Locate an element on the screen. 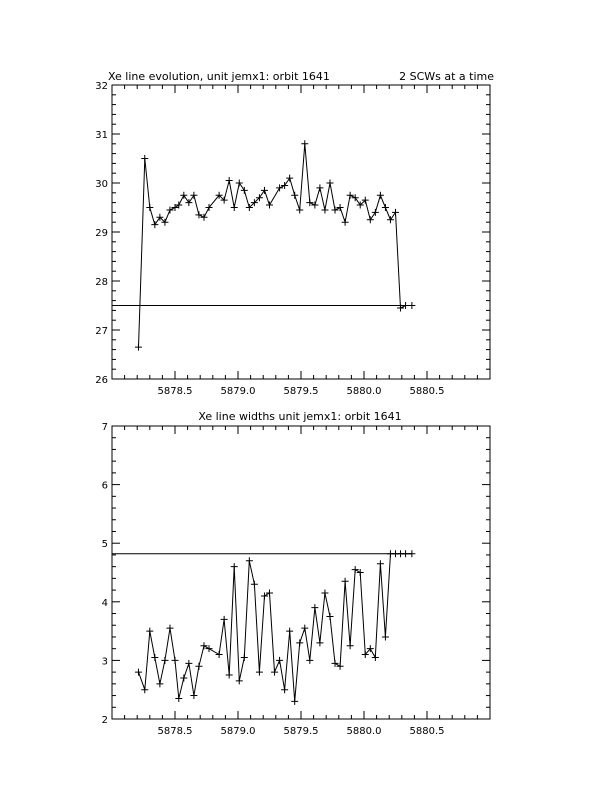 The height and width of the screenshot is (792, 612). y-tick-label: 30 is located at coordinates (101, 184).